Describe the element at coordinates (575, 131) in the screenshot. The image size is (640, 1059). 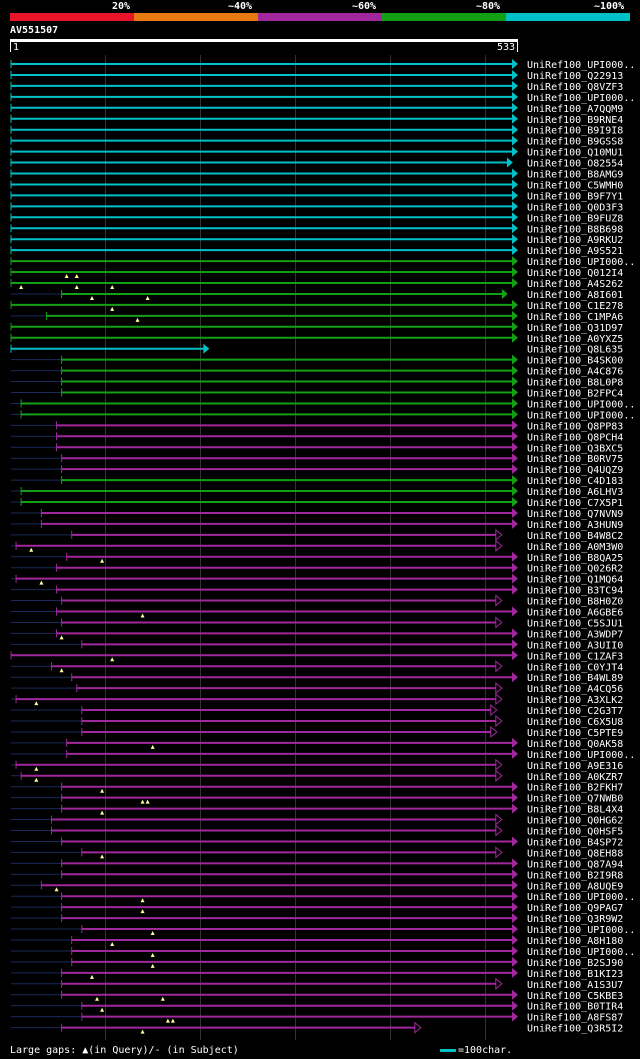
I see `hit-label: UniRef100_B9I9I8` at that location.